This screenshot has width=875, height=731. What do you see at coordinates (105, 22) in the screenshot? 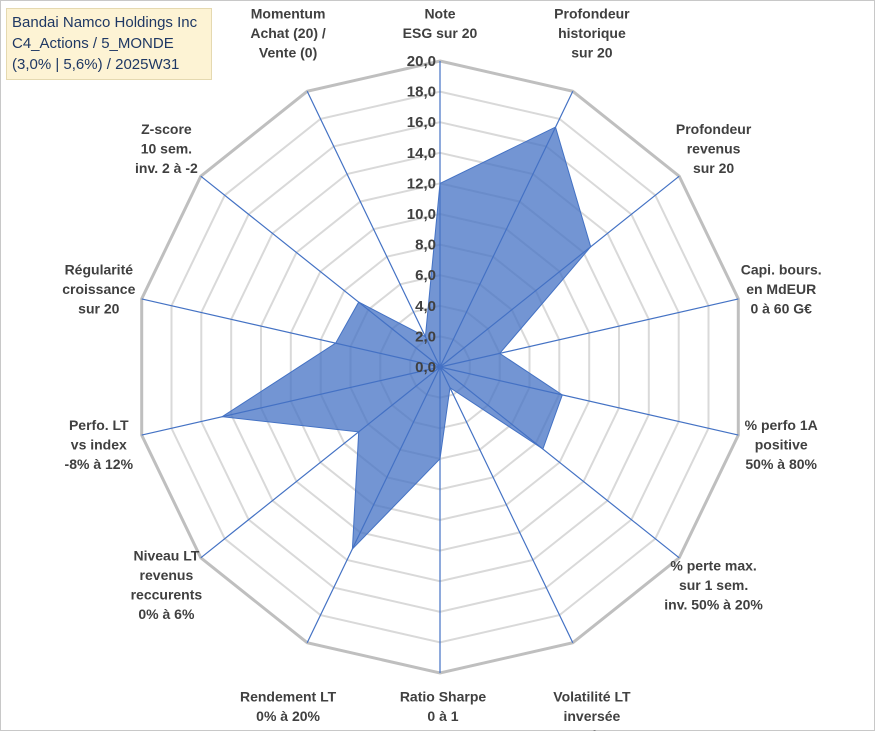
I see `company-name: Bandai Namco Holdings Inc` at bounding box center [105, 22].